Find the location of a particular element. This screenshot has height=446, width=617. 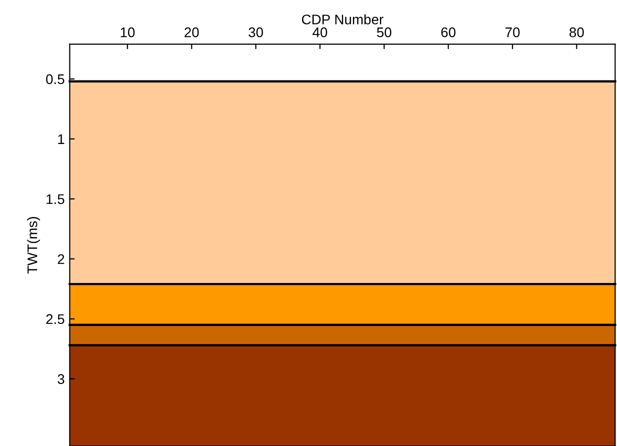

y-tick-label: 1.5 is located at coordinates (55, 199).